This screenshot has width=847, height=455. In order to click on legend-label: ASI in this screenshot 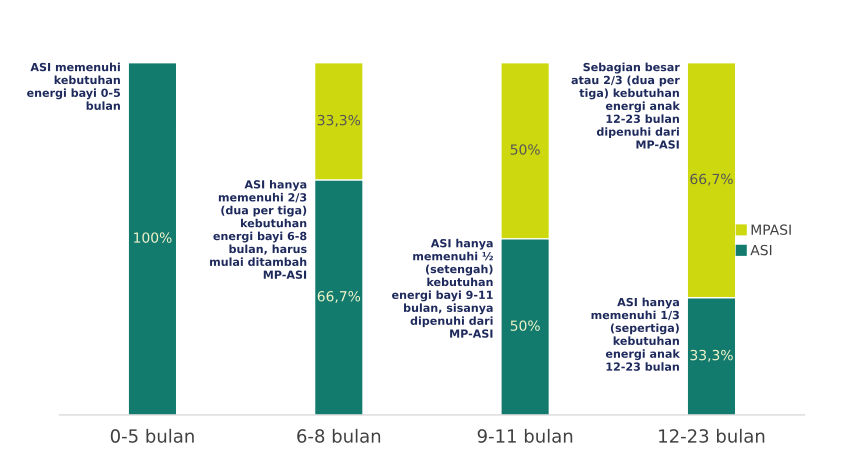, I will do `click(761, 250)`.